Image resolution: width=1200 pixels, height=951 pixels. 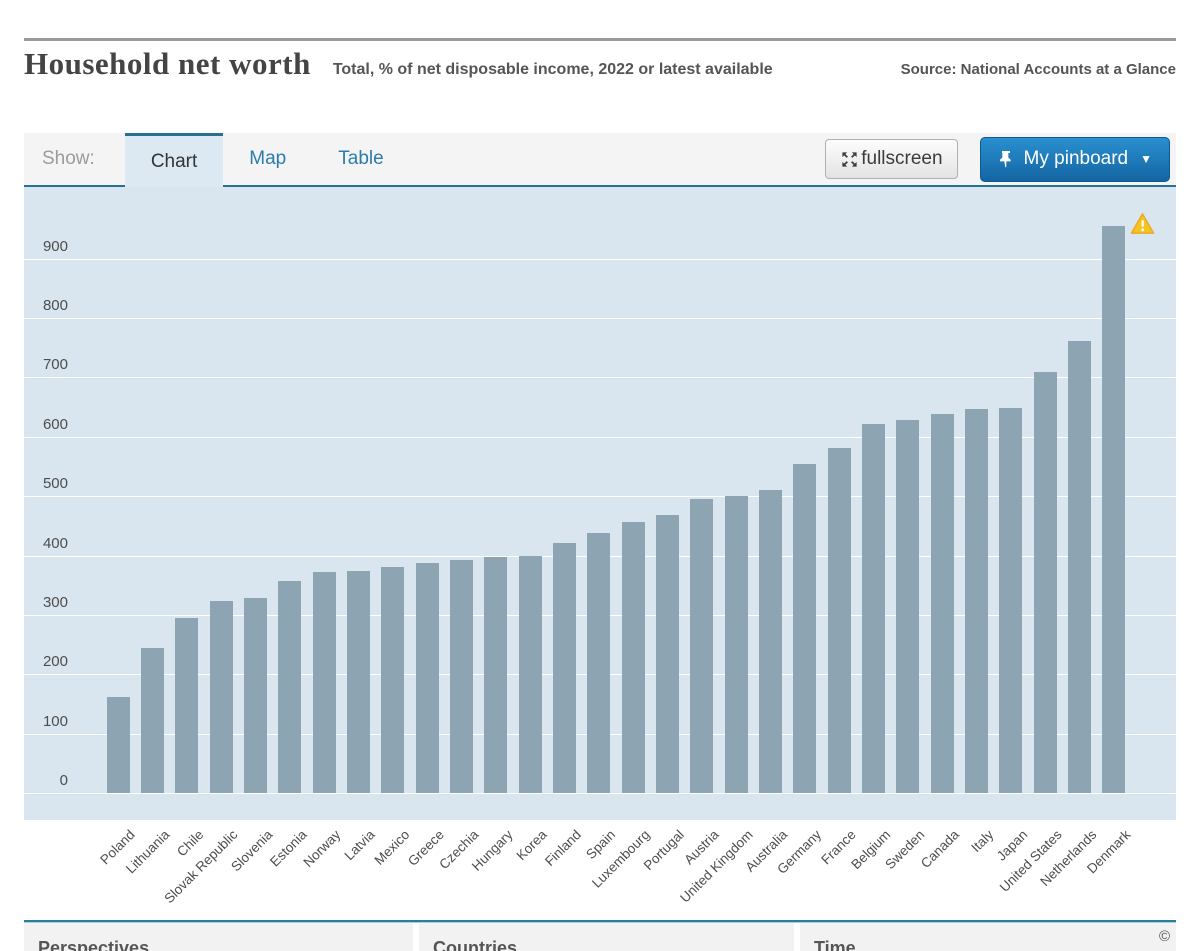 What do you see at coordinates (839, 620) in the screenshot?
I see `bar-france` at bounding box center [839, 620].